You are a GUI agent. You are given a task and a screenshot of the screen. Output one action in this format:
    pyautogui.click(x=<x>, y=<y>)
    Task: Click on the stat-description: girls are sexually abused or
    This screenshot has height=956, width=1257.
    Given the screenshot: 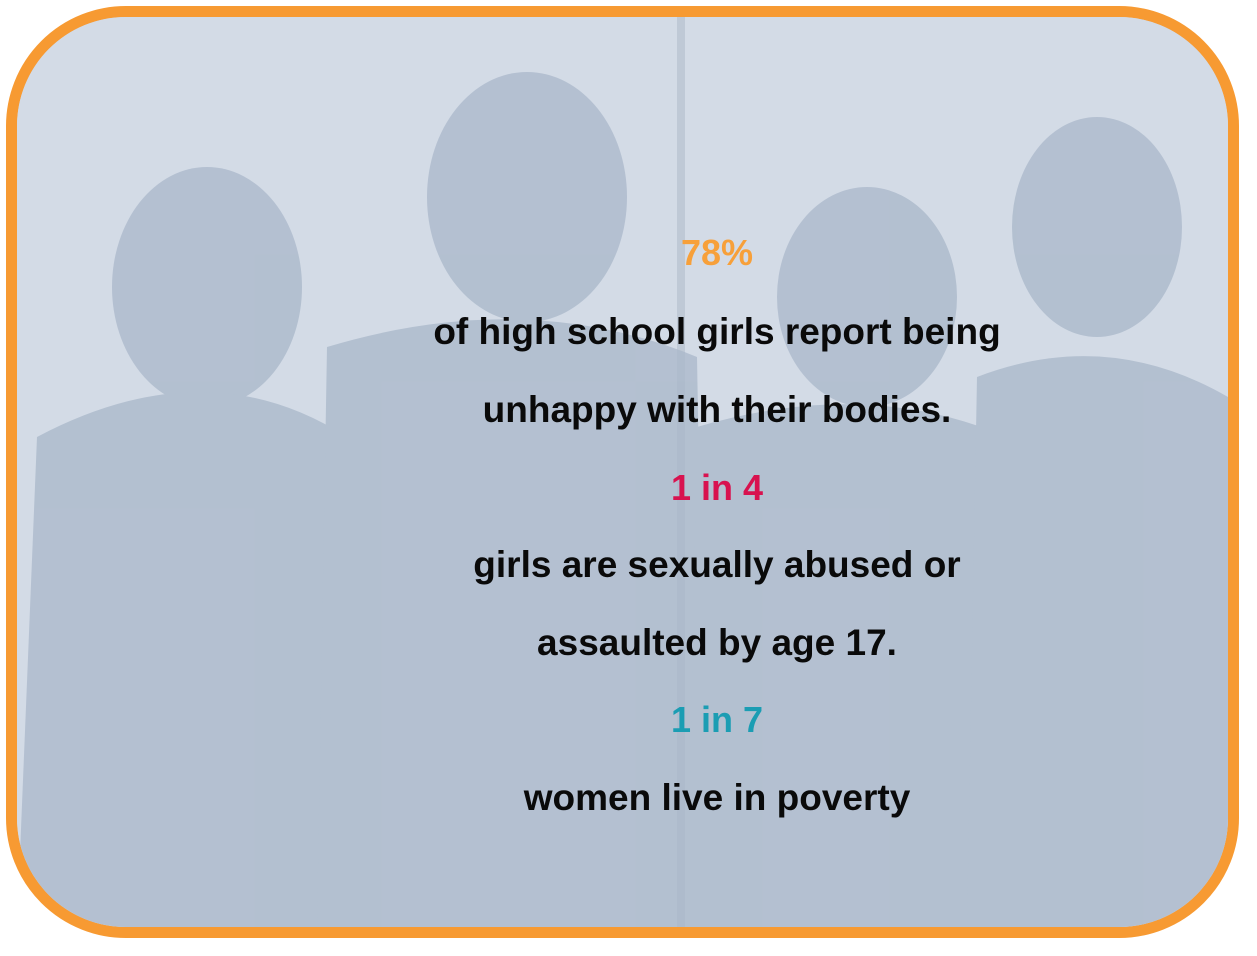 What is the action you would take?
    pyautogui.click(x=717, y=564)
    